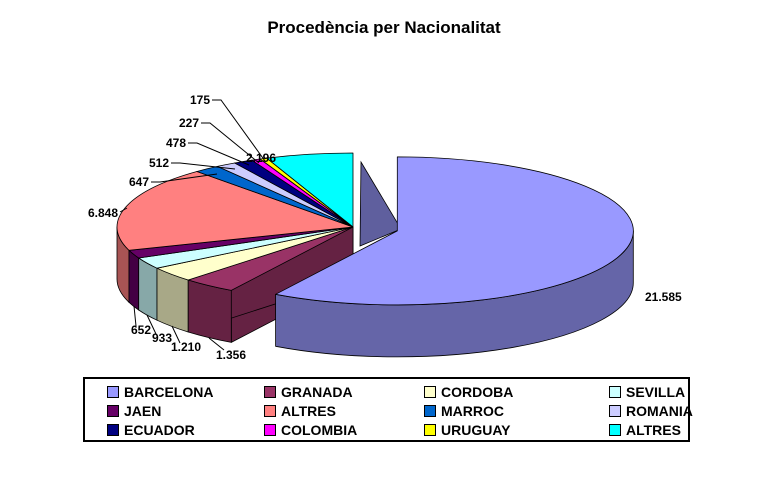 The image size is (768, 478). I want to click on legend-item-ecuador: ECUADOR, so click(185, 430).